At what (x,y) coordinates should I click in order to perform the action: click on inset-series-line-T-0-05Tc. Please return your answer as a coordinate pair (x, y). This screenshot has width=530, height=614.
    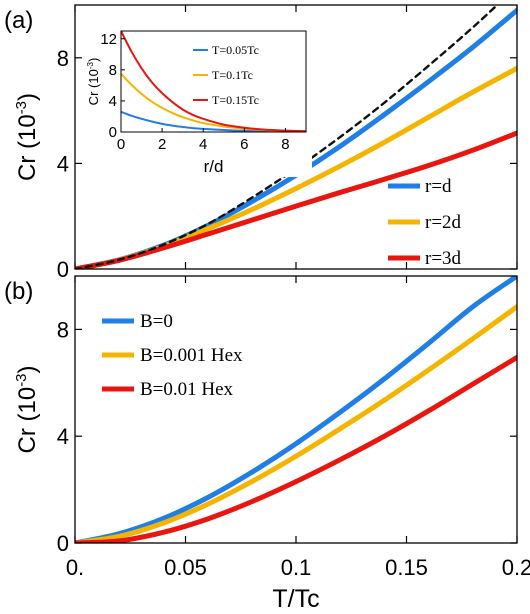
    Looking at the image, I should click on (213, 121).